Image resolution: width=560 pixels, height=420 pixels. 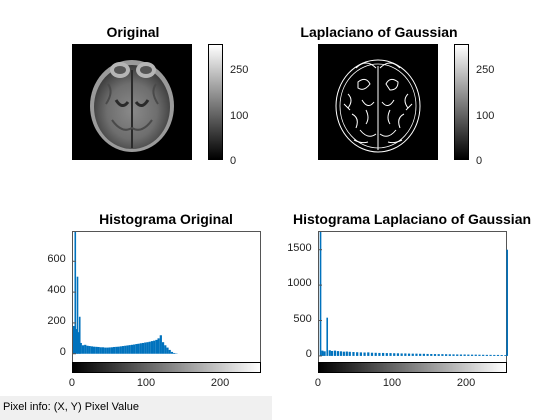 I want to click on hist-original-plot, so click(x=125, y=293).